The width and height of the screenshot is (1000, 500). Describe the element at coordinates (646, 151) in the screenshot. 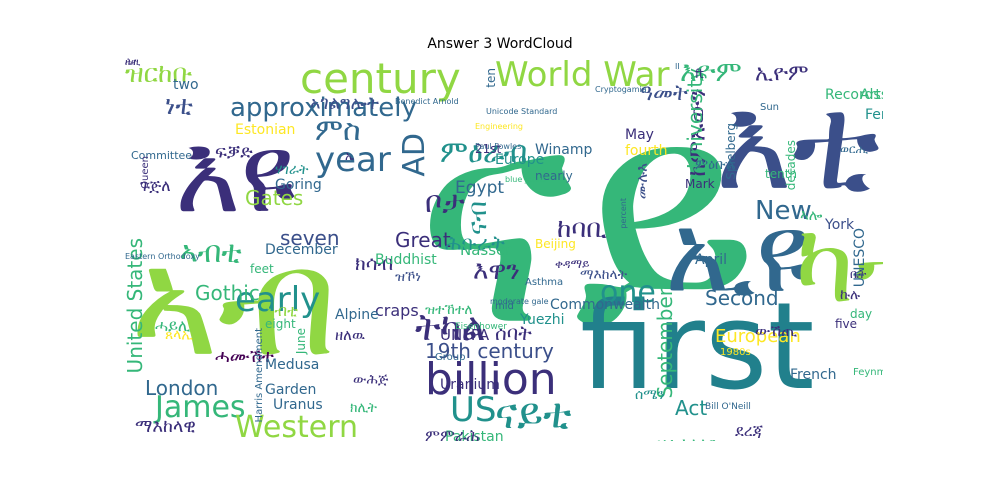

I see `cloud-word: fourth` at that location.